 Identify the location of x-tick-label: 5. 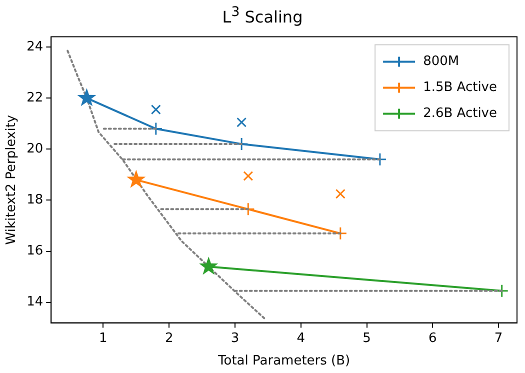
(366, 338).